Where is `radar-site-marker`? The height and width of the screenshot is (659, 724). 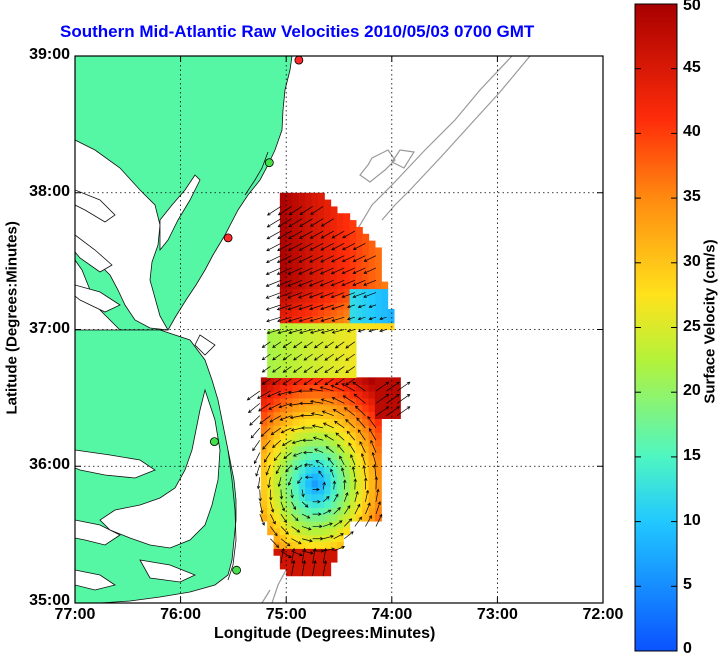
radar-site-marker is located at coordinates (236, 570).